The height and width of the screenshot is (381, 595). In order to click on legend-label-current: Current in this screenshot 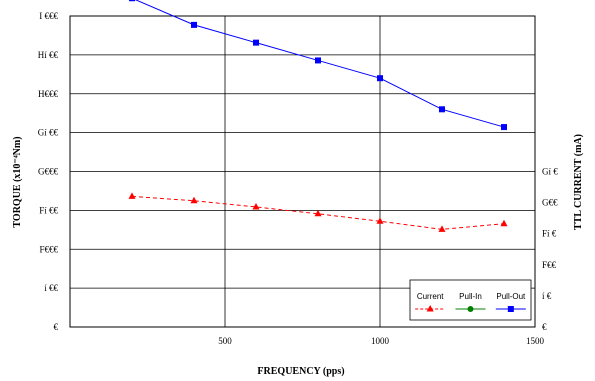, I will do `click(430, 296)`.